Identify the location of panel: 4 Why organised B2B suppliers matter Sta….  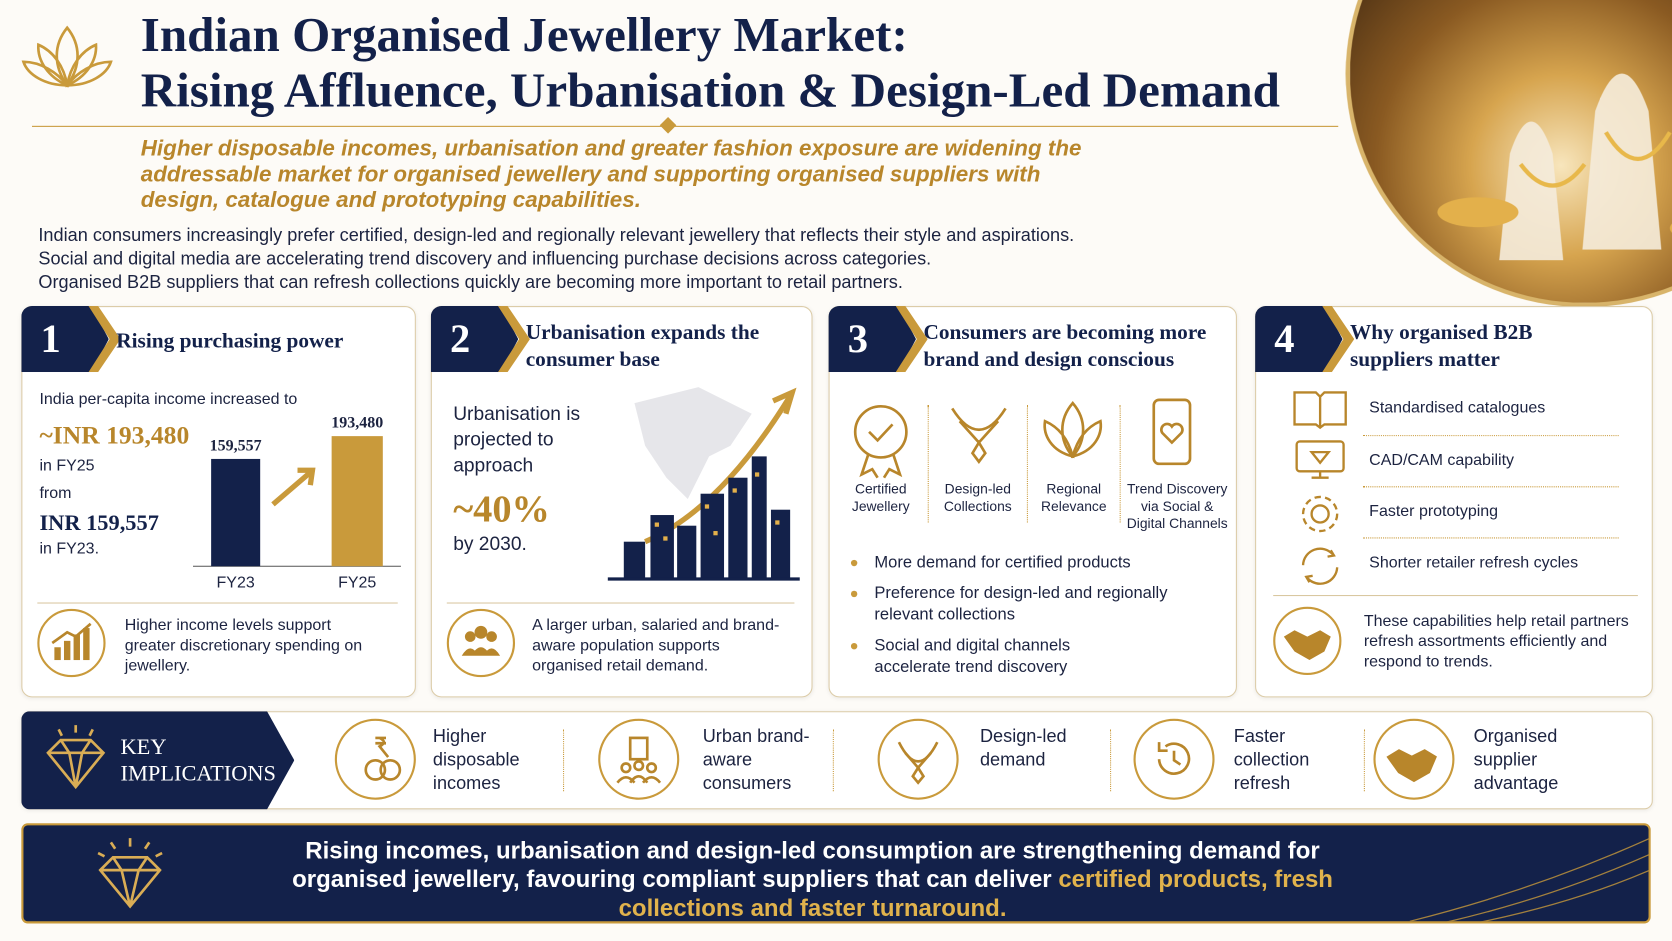
(1454, 502).